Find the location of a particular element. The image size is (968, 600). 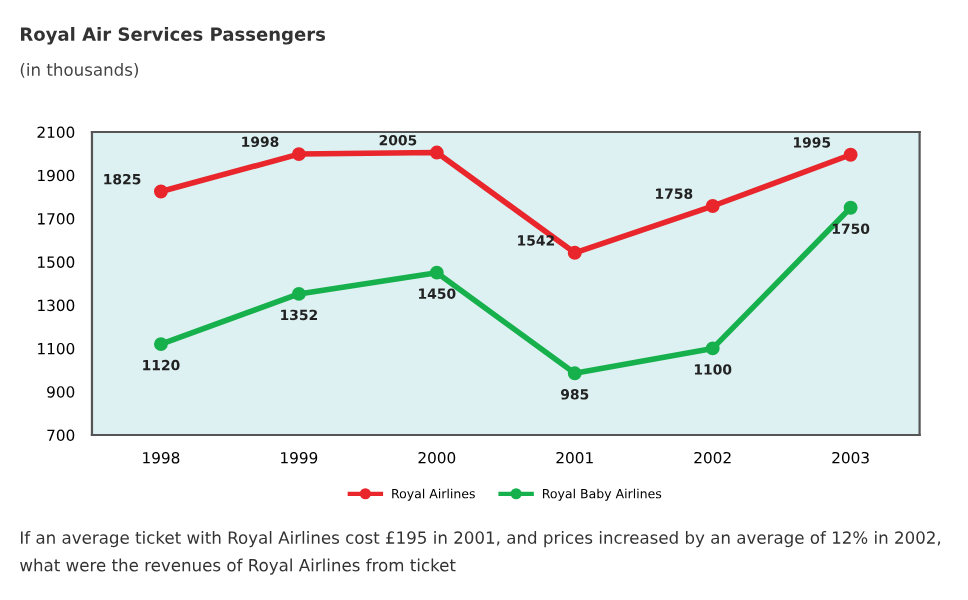

chart-title: Royal Air Services Passengers is located at coordinates (173, 36).